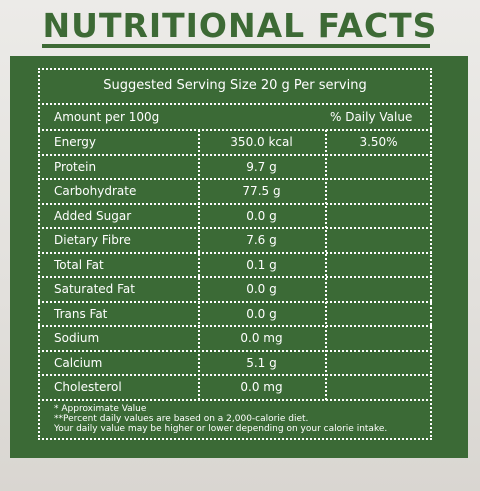 This screenshot has width=480, height=491. Describe the element at coordinates (95, 191) in the screenshot. I see `nutrient-name: Carbohydrate` at that location.